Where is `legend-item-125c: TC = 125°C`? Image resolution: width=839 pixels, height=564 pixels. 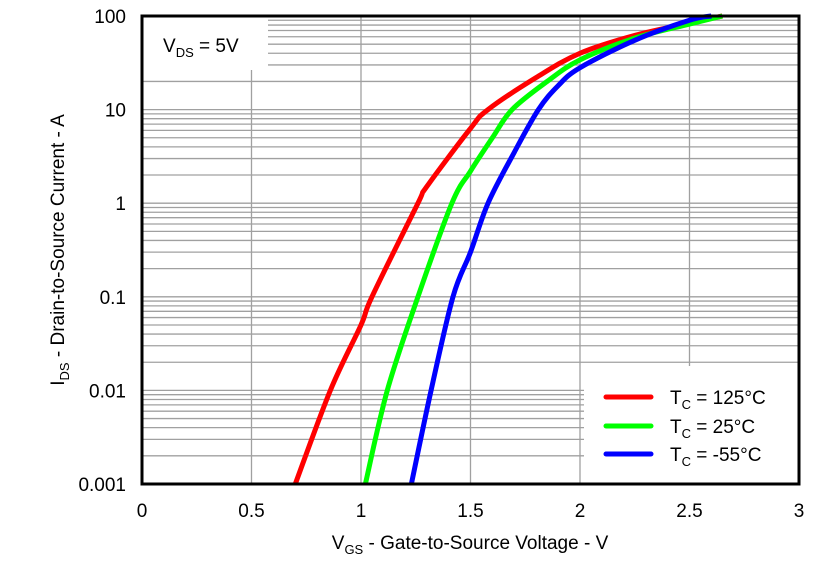
legend-item-125c: TC = 125°C is located at coordinates (684, 400).